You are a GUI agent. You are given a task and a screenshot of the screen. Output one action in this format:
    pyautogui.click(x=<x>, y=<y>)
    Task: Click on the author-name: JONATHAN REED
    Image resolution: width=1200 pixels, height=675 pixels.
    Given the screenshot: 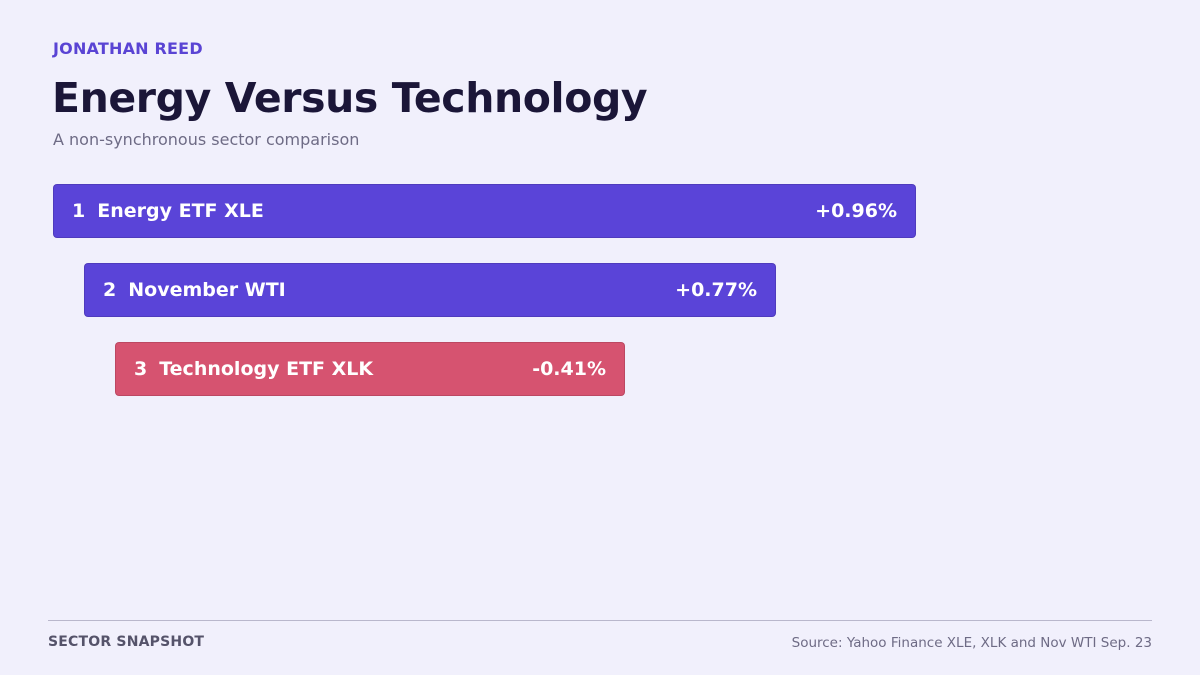 What is the action you would take?
    pyautogui.click(x=128, y=48)
    